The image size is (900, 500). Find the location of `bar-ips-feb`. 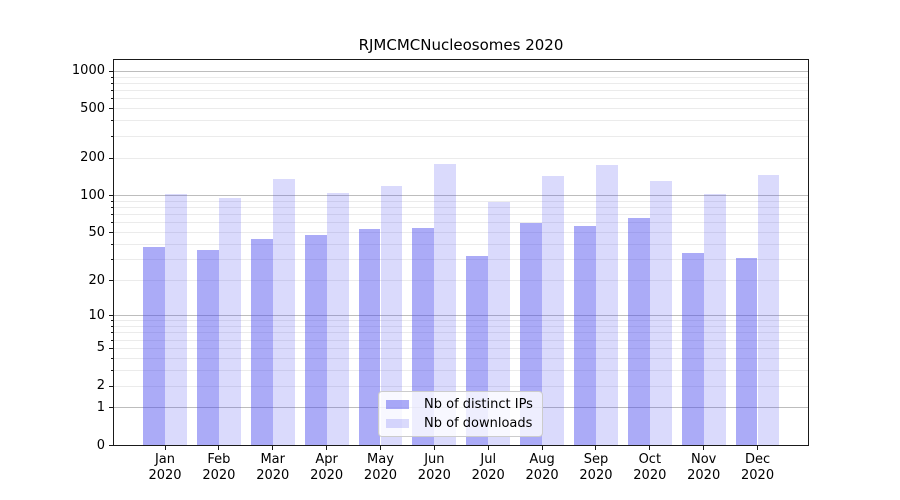

bar-ips-feb is located at coordinates (207, 347).